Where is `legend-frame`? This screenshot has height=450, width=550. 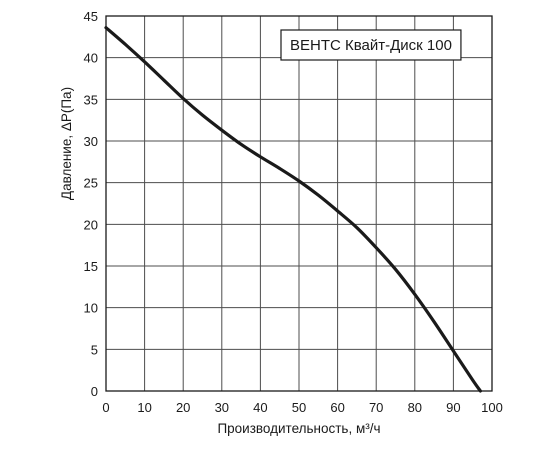
legend-frame is located at coordinates (371, 45).